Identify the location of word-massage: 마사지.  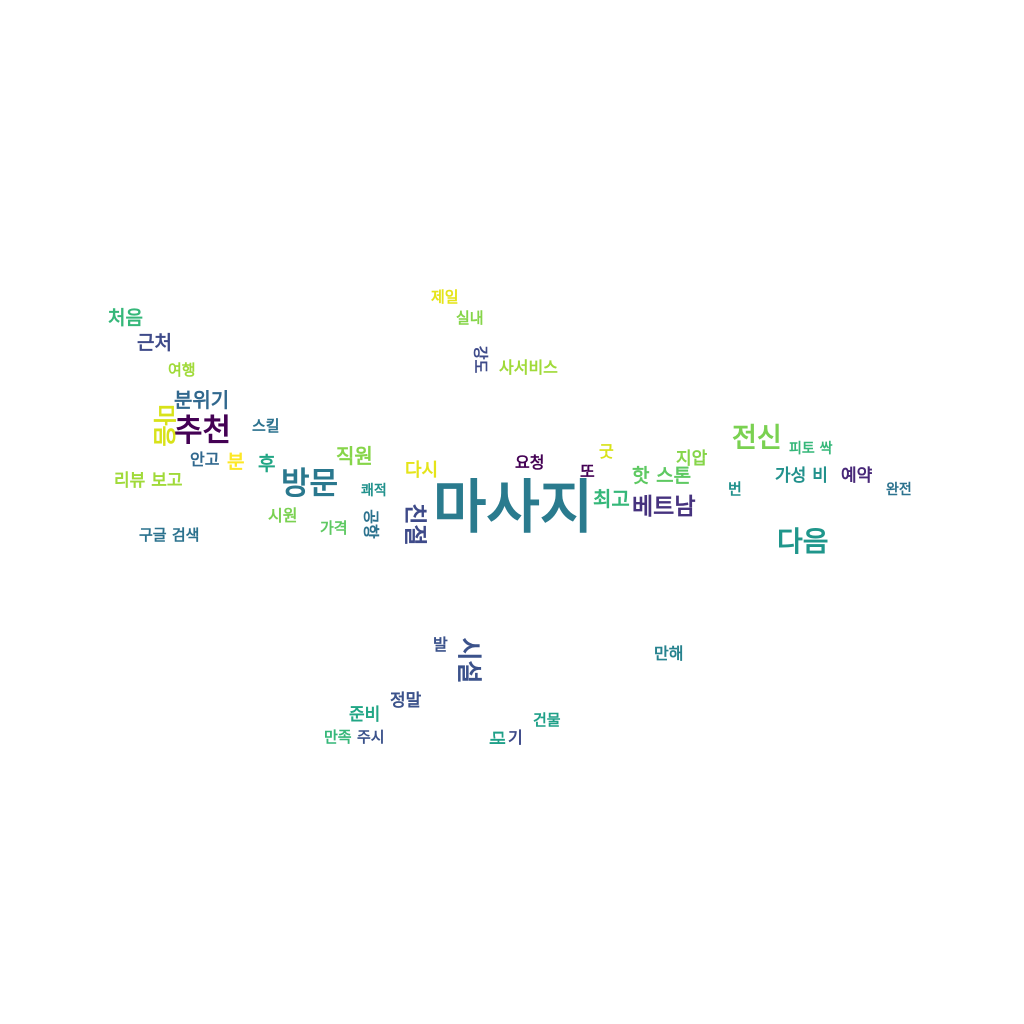
(513, 507).